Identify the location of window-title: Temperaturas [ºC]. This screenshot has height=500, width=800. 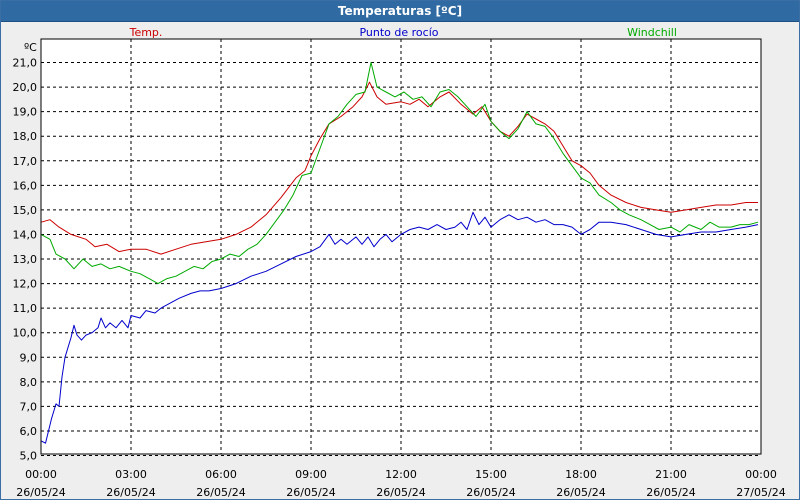
(400, 11).